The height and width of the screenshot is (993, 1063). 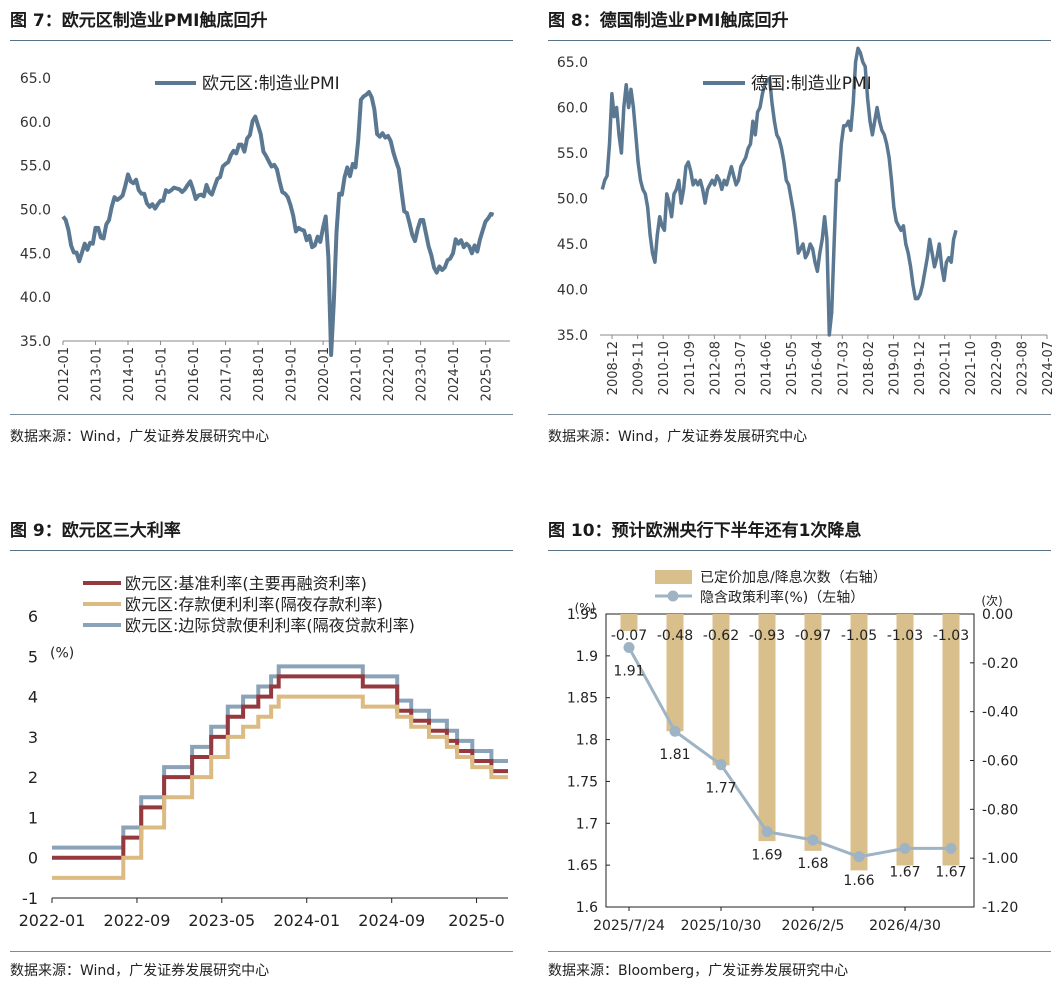 What do you see at coordinates (690, 368) in the screenshot?
I see `x-tick-label: 2011-09` at bounding box center [690, 368].